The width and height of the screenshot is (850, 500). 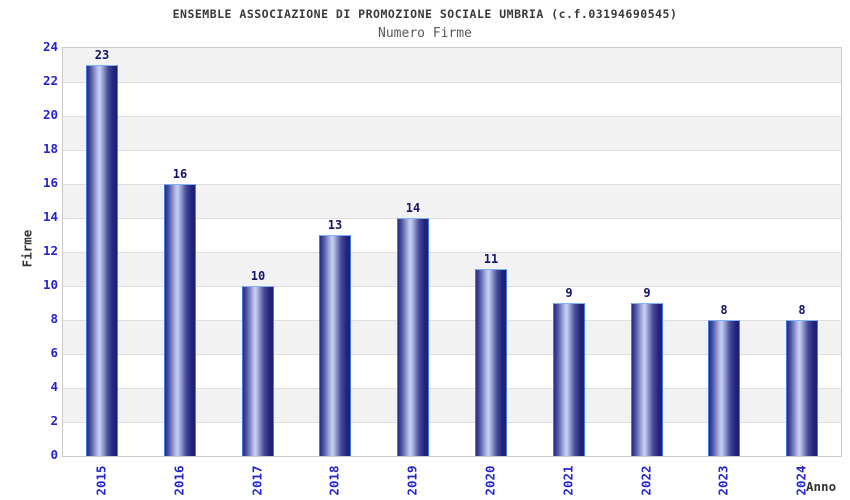 I want to click on x-axis-tick-label: 2019, so click(x=412, y=480).